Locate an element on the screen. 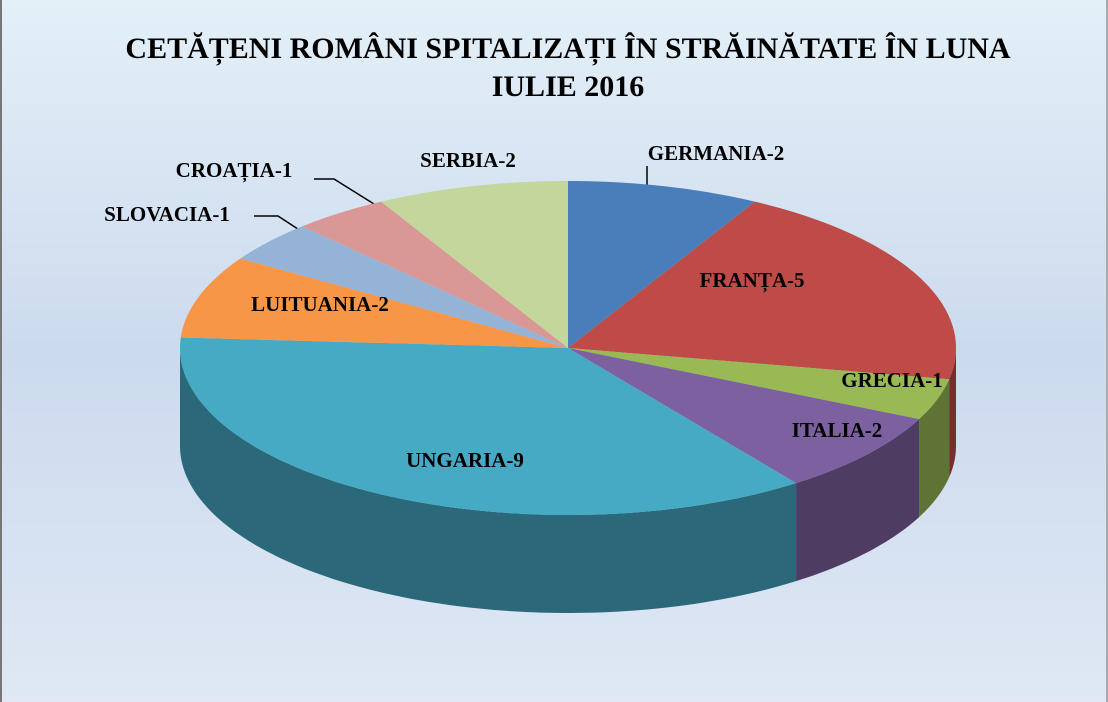 Image resolution: width=1108 pixels, height=702 pixels. data-label: LUITUANIA-2 is located at coordinates (320, 304).